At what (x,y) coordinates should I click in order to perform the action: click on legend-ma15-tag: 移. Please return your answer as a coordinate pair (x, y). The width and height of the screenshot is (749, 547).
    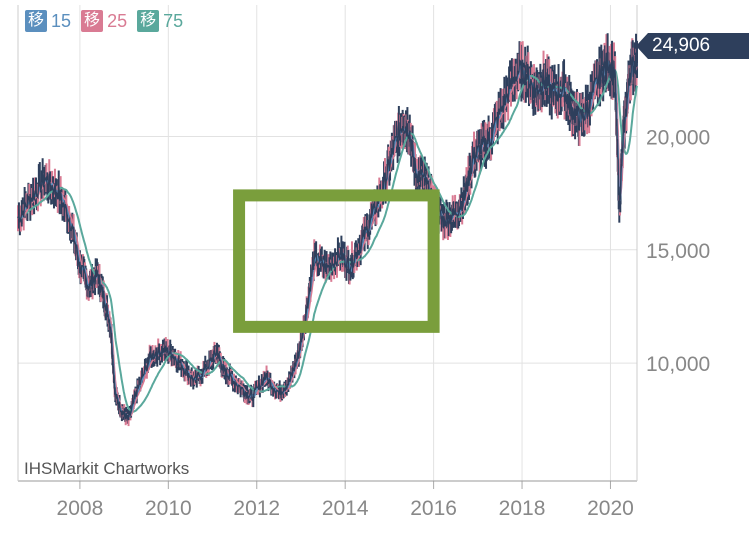
    Looking at the image, I should click on (36, 21).